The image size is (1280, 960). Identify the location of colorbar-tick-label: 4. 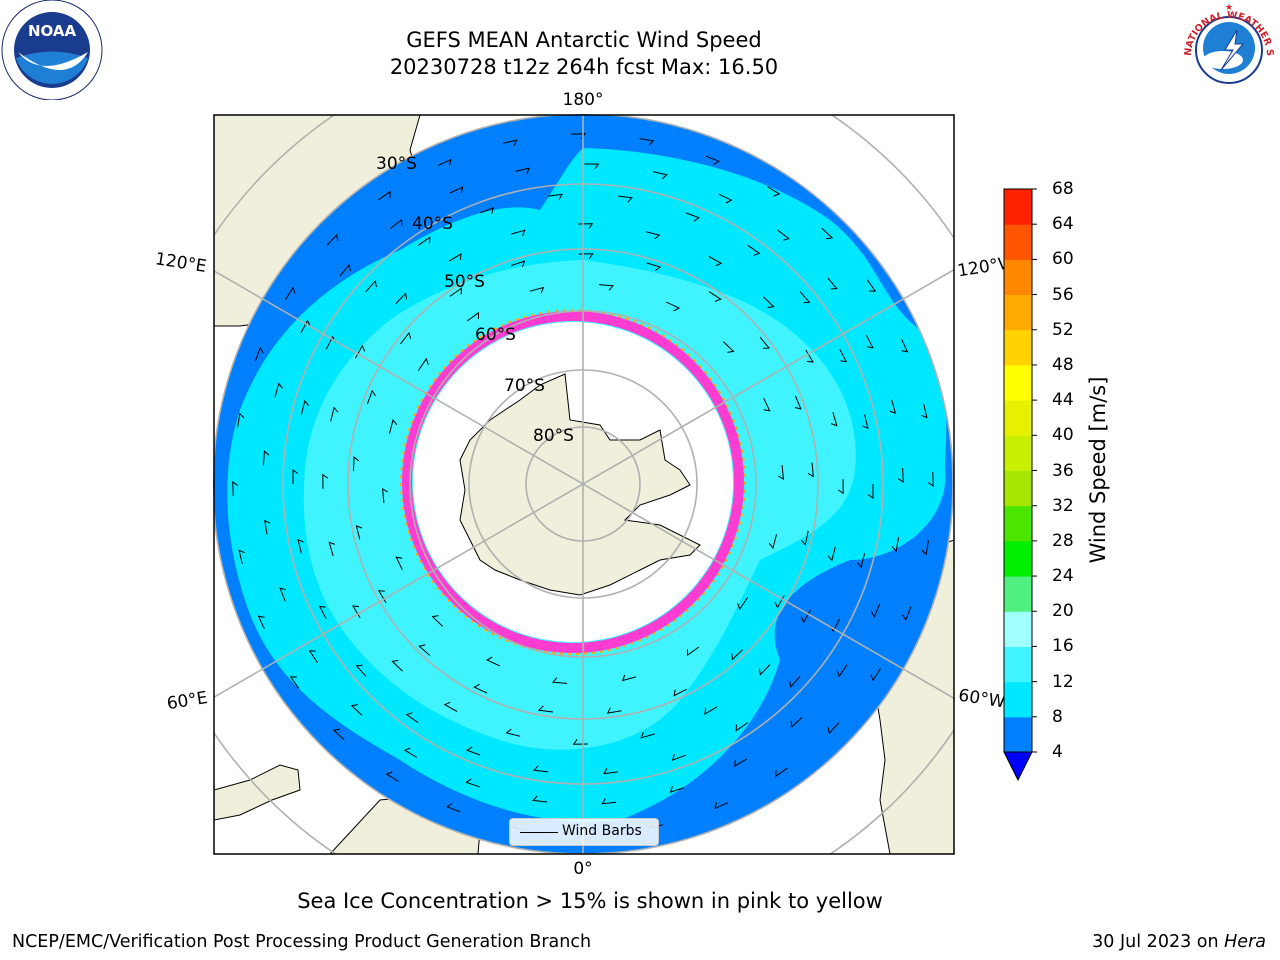
(1057, 752).